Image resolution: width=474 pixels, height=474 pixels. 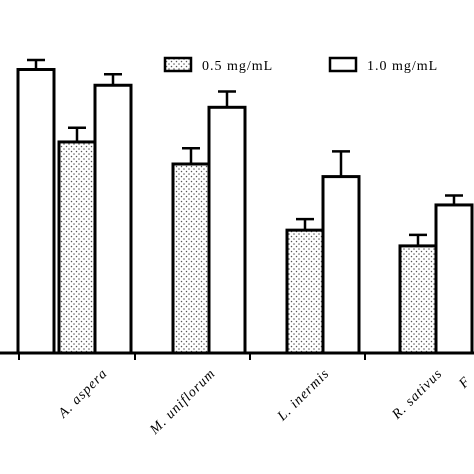 I want to click on x-tick-label: L. inermis, so click(x=303, y=395).